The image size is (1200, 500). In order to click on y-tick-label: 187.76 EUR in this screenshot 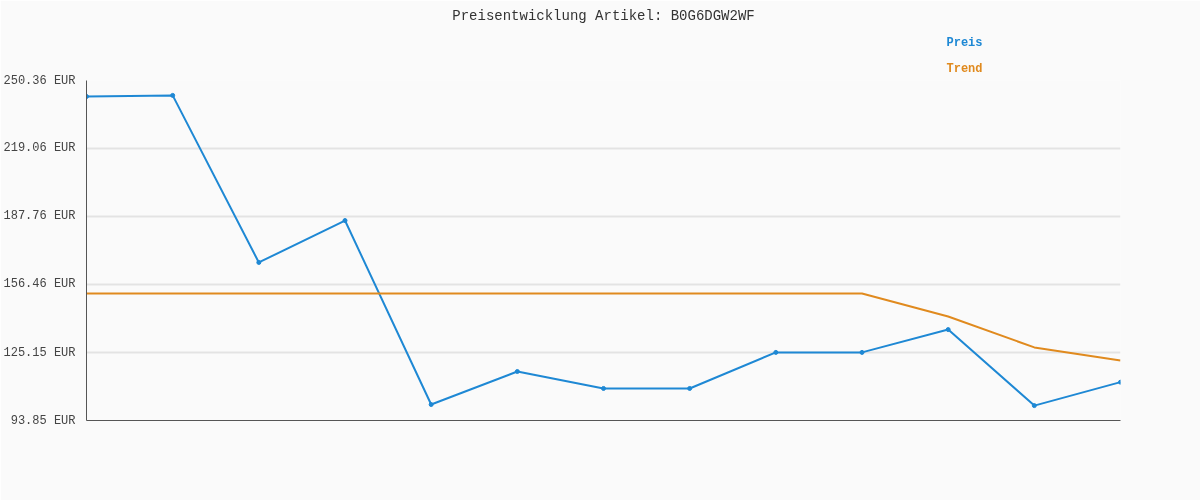, I will do `click(39, 216)`.